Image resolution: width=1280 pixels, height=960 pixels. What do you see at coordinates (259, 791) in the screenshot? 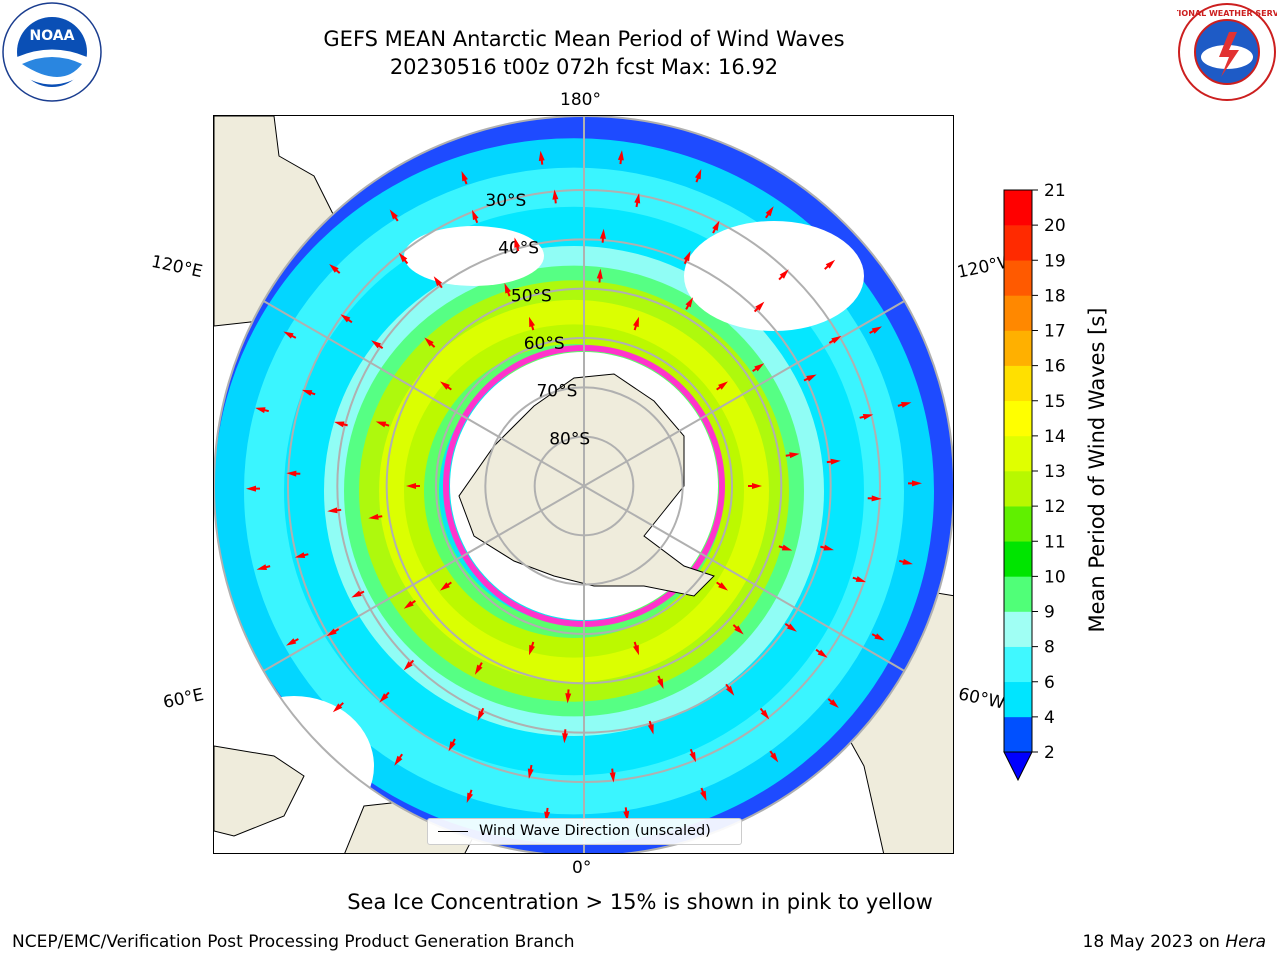
I see `madagascar-land` at bounding box center [259, 791].